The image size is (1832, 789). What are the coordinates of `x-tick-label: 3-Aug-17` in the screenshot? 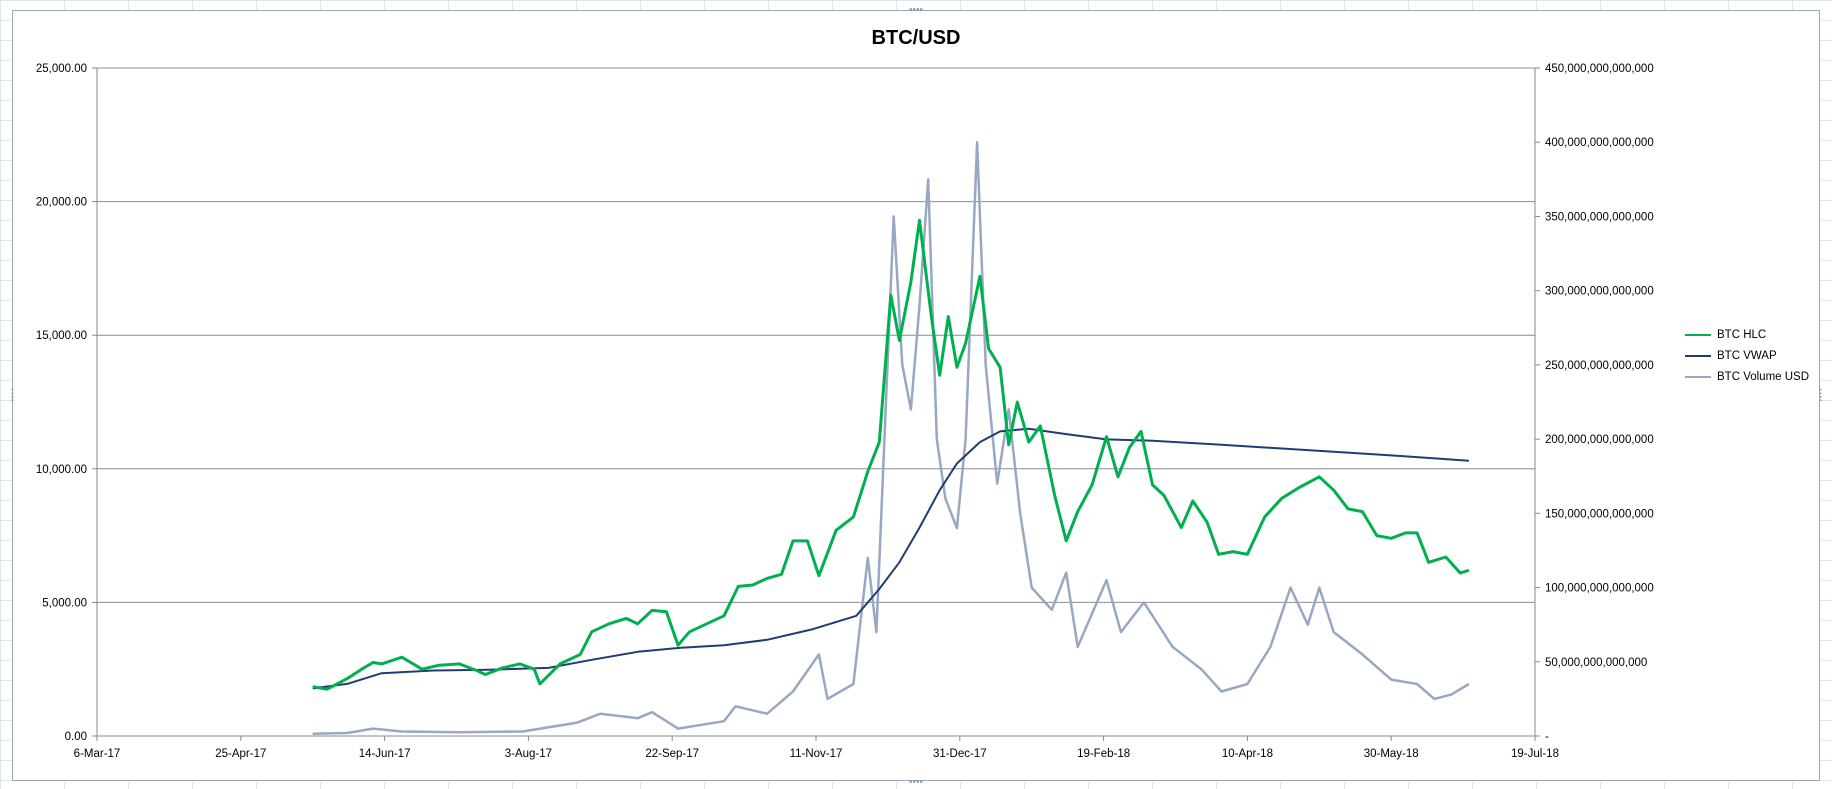 It's located at (528, 754).